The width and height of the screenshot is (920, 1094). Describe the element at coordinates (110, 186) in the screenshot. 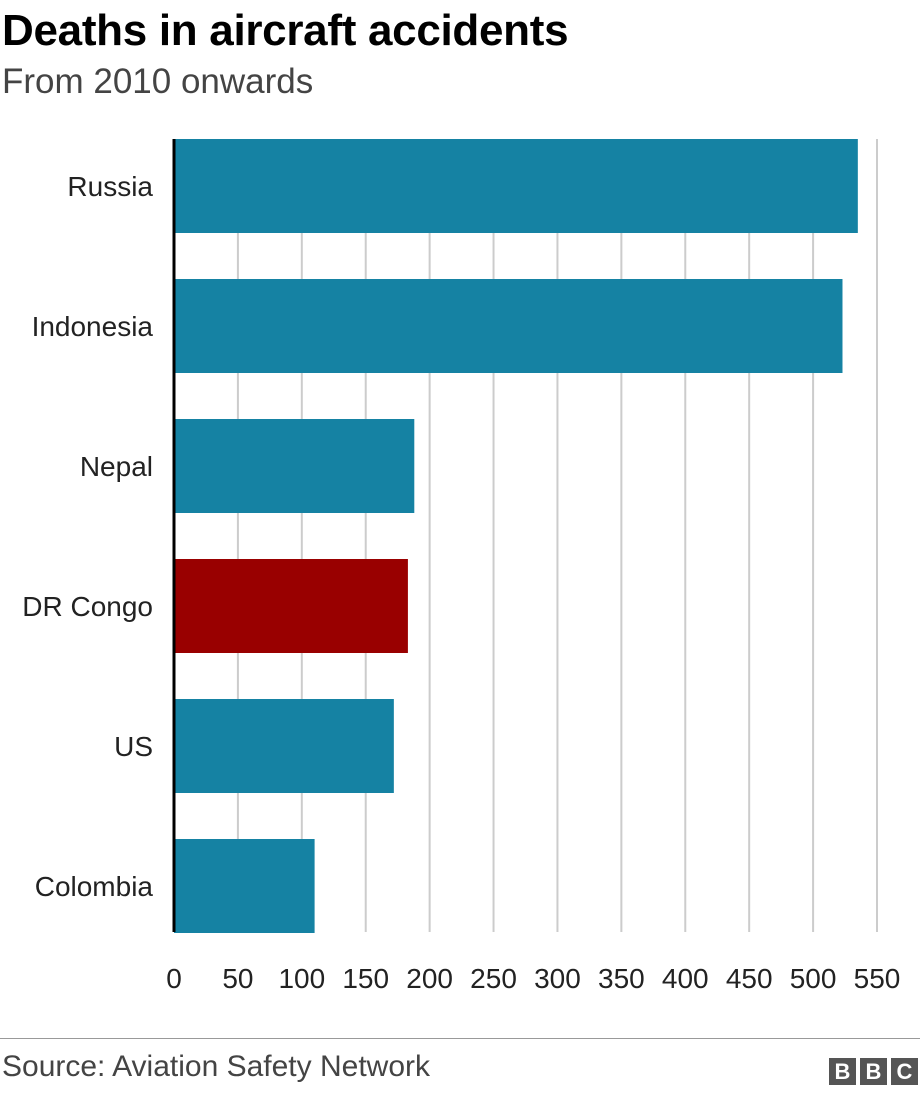

I see `category-label: Russia` at that location.